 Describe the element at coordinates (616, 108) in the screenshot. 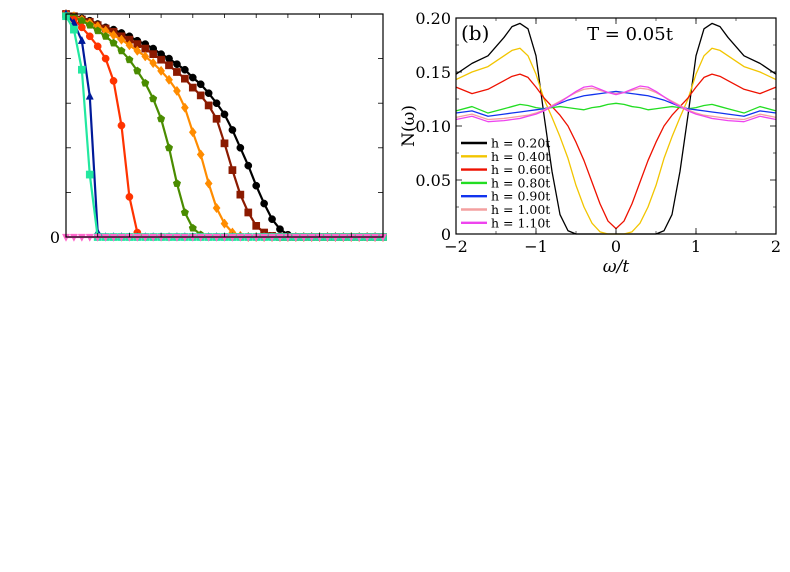

I see `b-line-h-0-80t` at that location.